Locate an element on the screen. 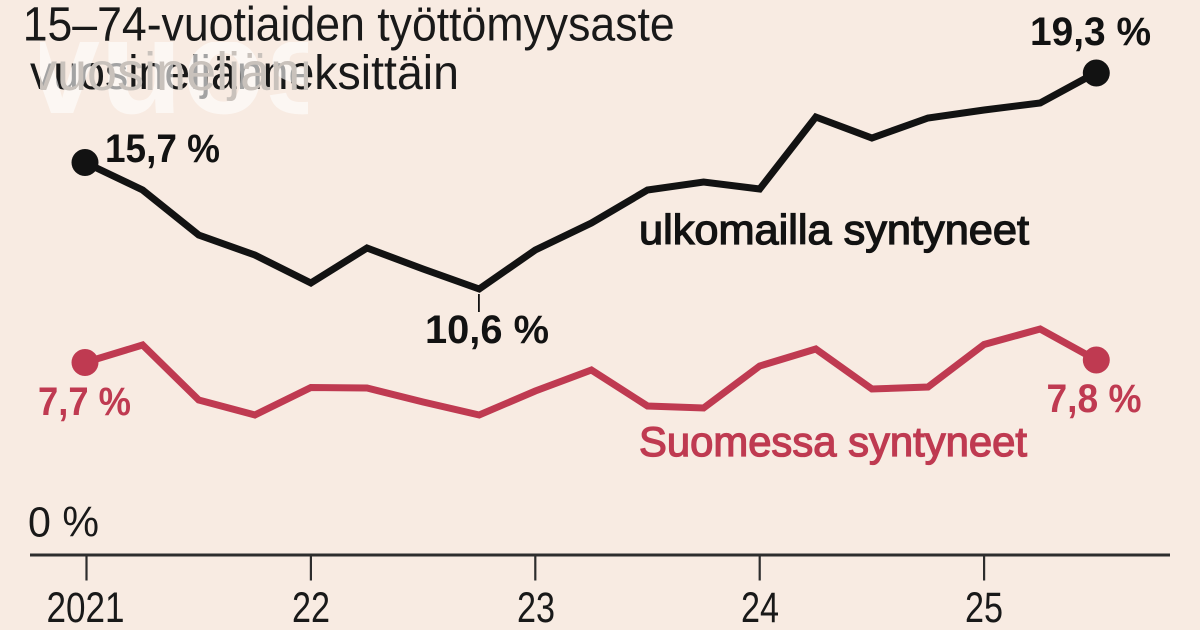 Image resolution: width=1200 pixels, height=630 pixels. svg-text: ulkomailla syntyneet is located at coordinates (834, 229).